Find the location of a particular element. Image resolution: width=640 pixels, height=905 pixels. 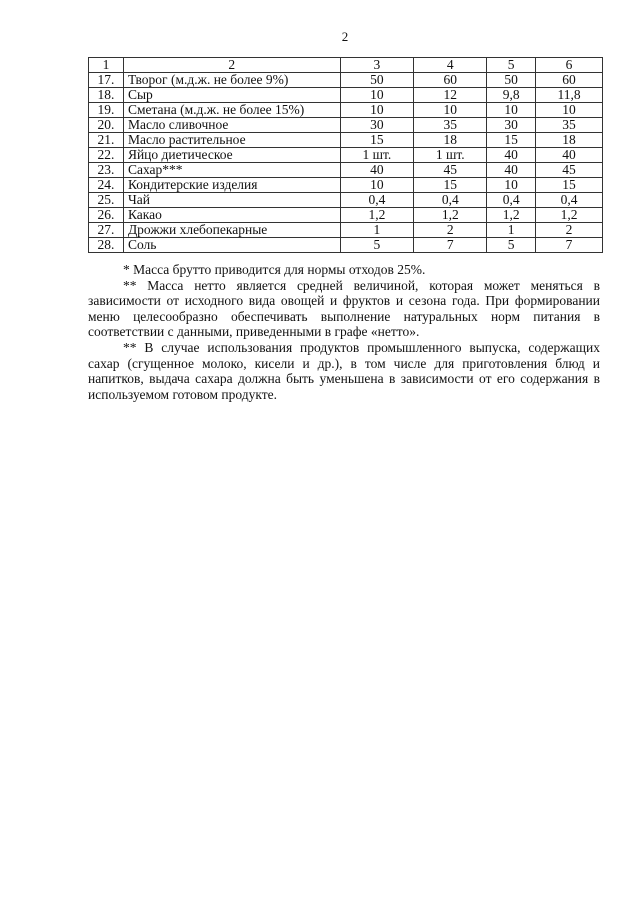

product-name-cell: Сметана (м.д.ж. не более 15%) is located at coordinates (231, 110).